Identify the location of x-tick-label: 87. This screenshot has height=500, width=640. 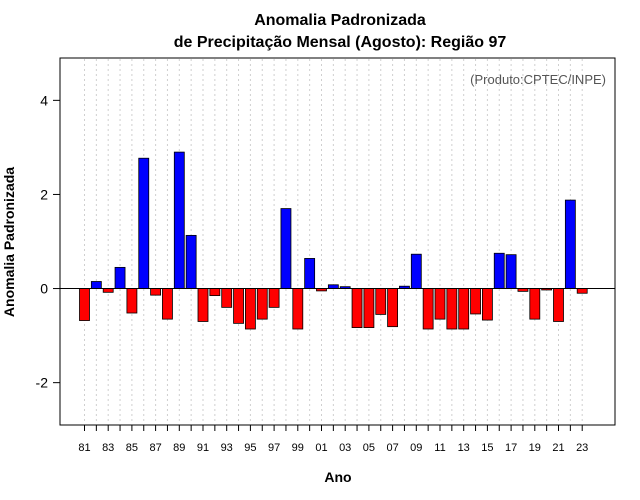
(155, 448).